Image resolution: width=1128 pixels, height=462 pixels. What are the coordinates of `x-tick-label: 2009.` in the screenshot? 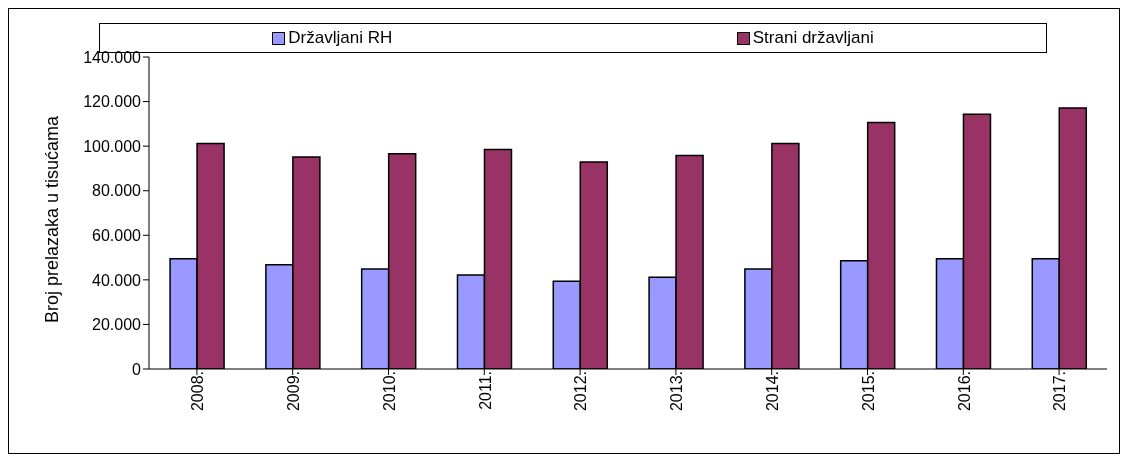 It's located at (294, 391).